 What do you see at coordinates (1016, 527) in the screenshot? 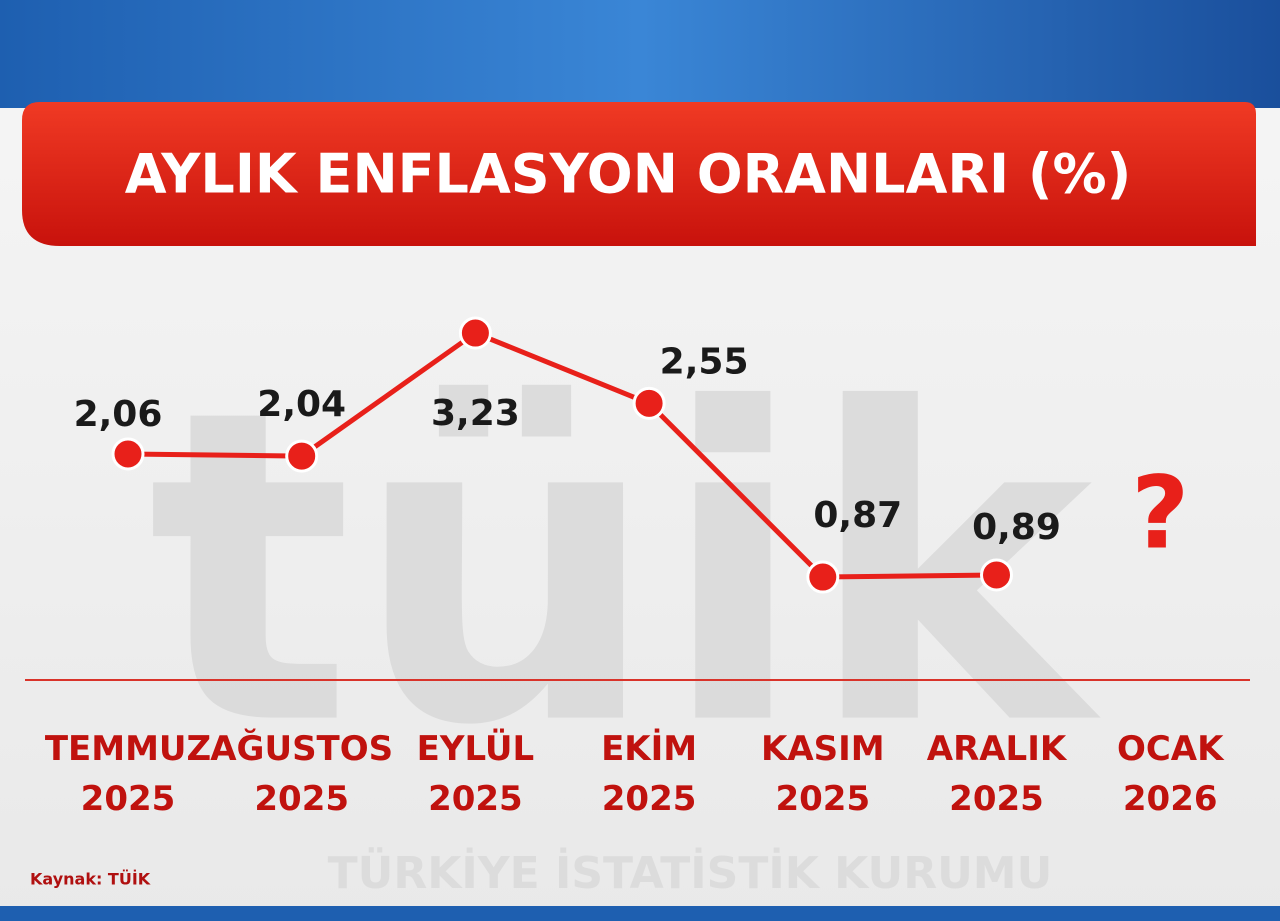
I see `value-label: 0,89` at bounding box center [1016, 527].